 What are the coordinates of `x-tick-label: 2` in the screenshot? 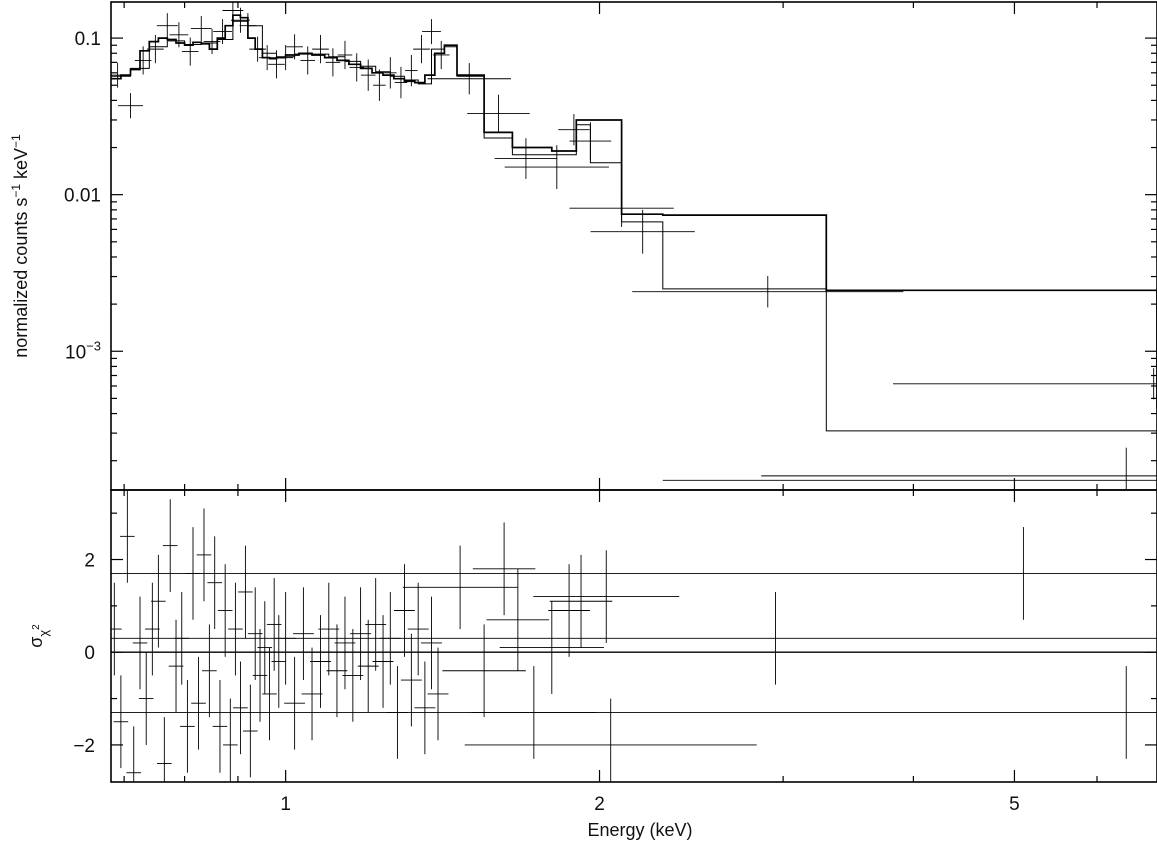 It's located at (599, 804).